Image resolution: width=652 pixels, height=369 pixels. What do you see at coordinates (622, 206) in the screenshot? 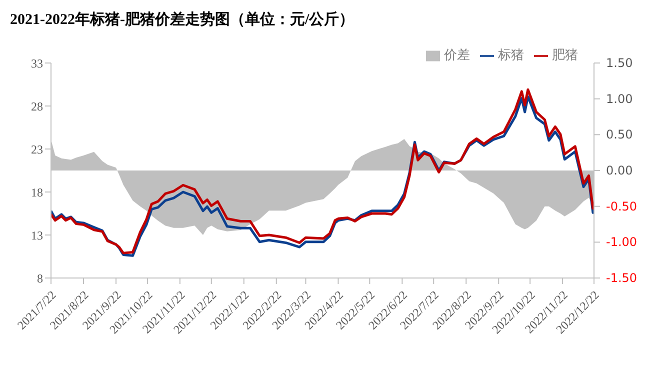
I see `y2-tick-label: -0.50` at bounding box center [622, 206].